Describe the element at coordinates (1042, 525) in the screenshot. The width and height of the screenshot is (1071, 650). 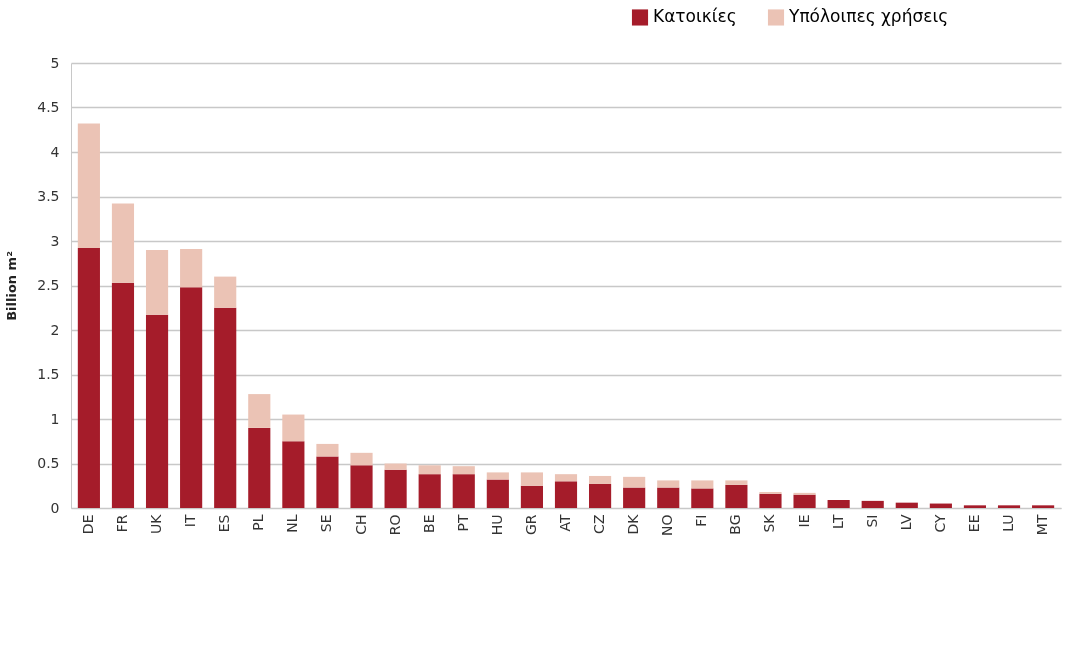
I see `x-tick-label: MT` at that location.